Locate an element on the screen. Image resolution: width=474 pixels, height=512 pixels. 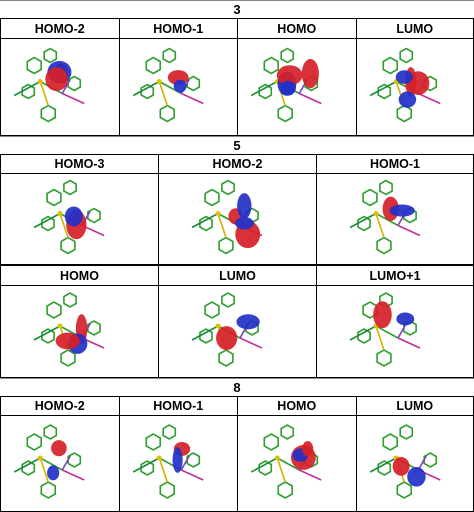
section-title: 3 is located at coordinates (237, 9).